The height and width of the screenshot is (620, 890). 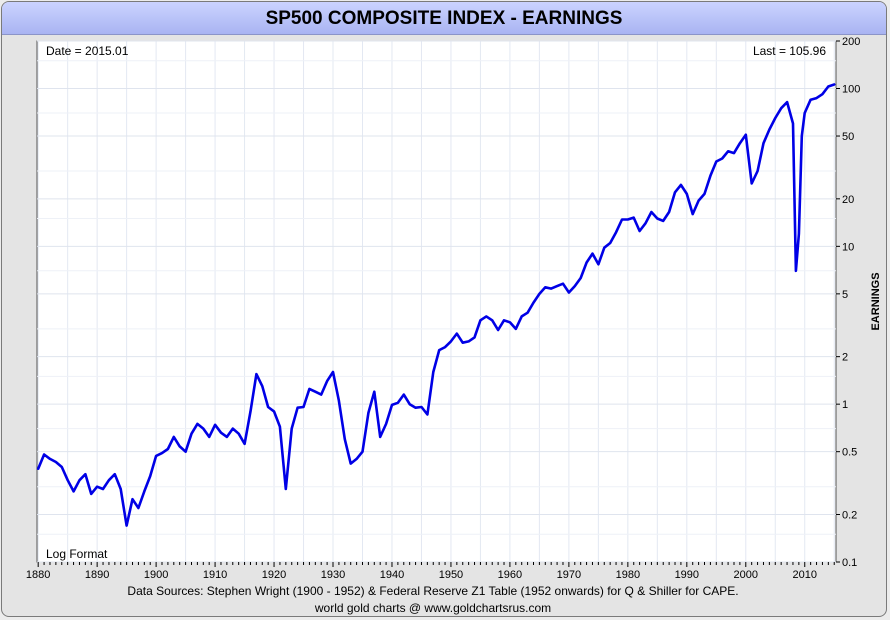 I want to click on y-tick-label: 20, so click(x=848, y=200).